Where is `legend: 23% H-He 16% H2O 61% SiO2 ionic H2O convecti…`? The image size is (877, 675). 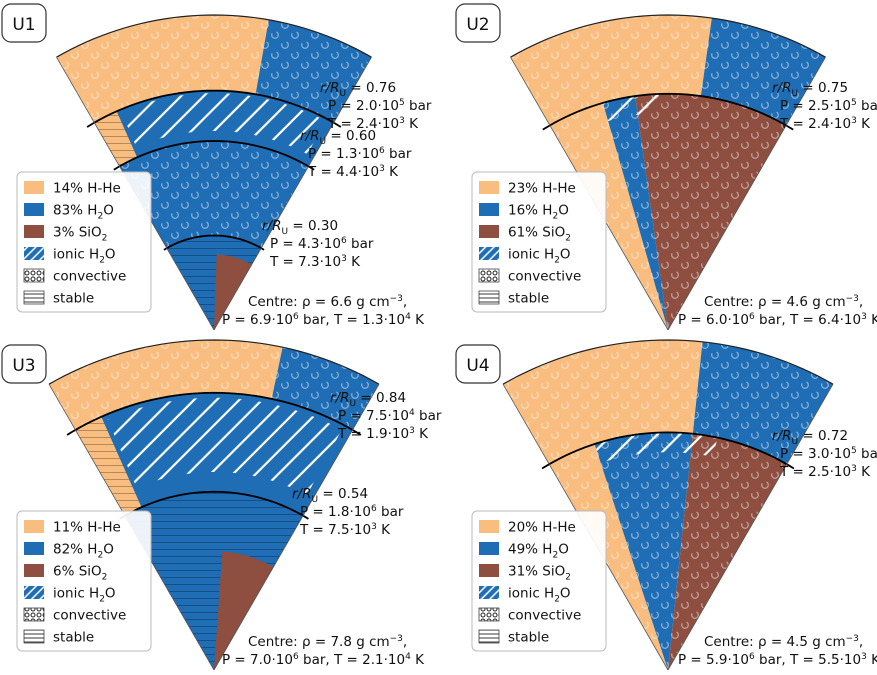
legend: 23% H-He 16% H2O 61% SiO2 ionic H2O convecti… is located at coordinates (539, 242).